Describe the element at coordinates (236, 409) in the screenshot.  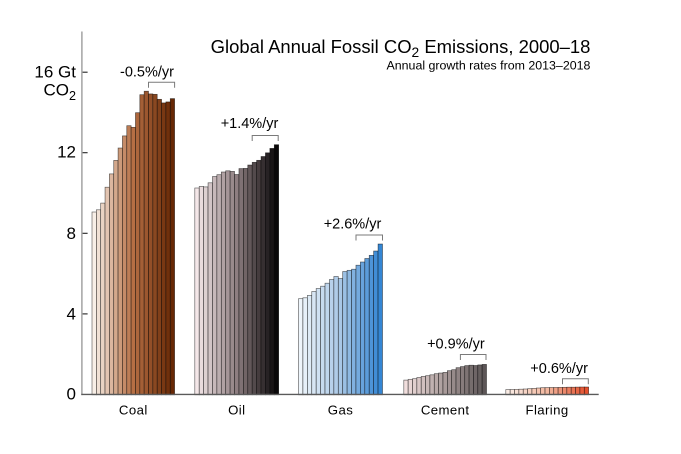
I see `svg-text: Oil` at that location.